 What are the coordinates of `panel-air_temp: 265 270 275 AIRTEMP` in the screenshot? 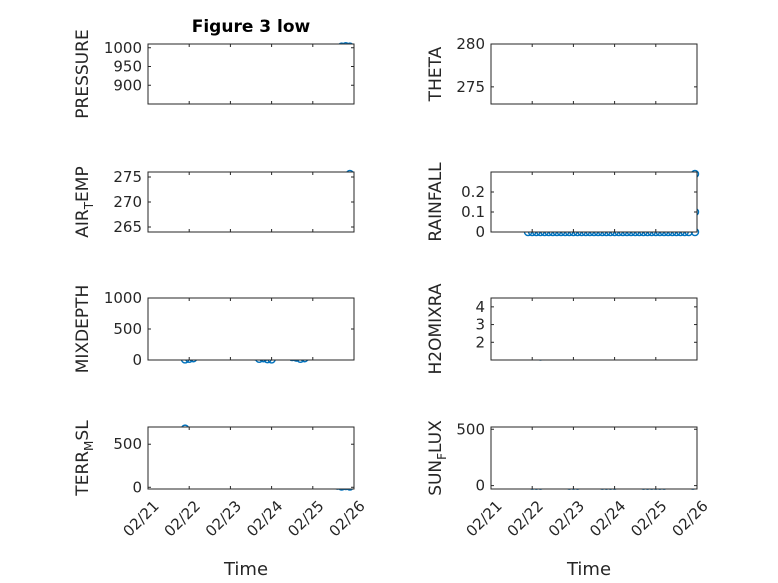 It's located at (214, 202).